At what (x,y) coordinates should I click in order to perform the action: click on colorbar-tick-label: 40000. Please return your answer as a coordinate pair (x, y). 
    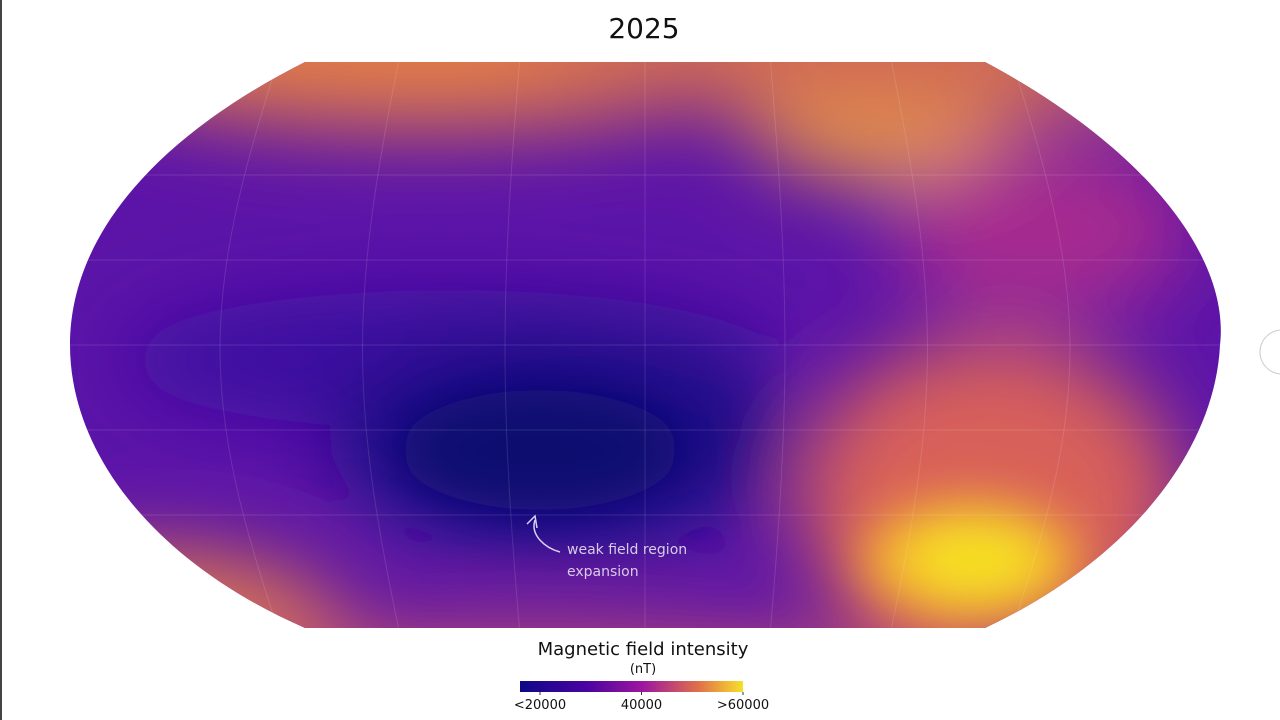
    Looking at the image, I should click on (641, 705).